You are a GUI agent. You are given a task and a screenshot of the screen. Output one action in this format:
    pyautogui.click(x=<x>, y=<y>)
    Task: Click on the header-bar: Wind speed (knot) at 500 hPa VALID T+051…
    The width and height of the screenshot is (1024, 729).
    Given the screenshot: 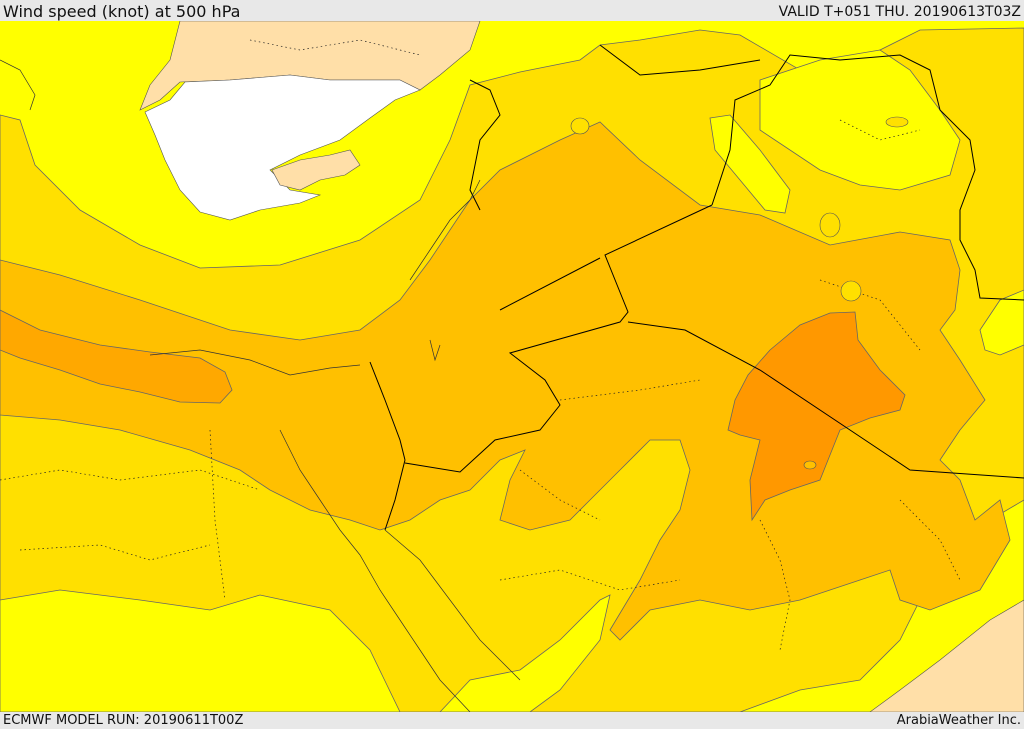 What is the action you would take?
    pyautogui.click(x=512, y=10)
    